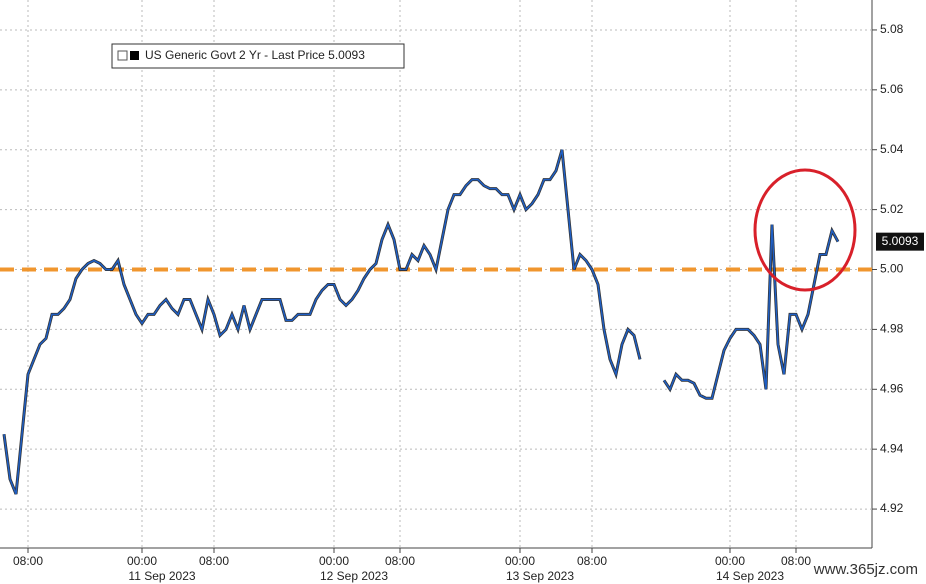 The image size is (926, 584). What do you see at coordinates (134, 55) in the screenshot?
I see `legend-swatch` at bounding box center [134, 55].